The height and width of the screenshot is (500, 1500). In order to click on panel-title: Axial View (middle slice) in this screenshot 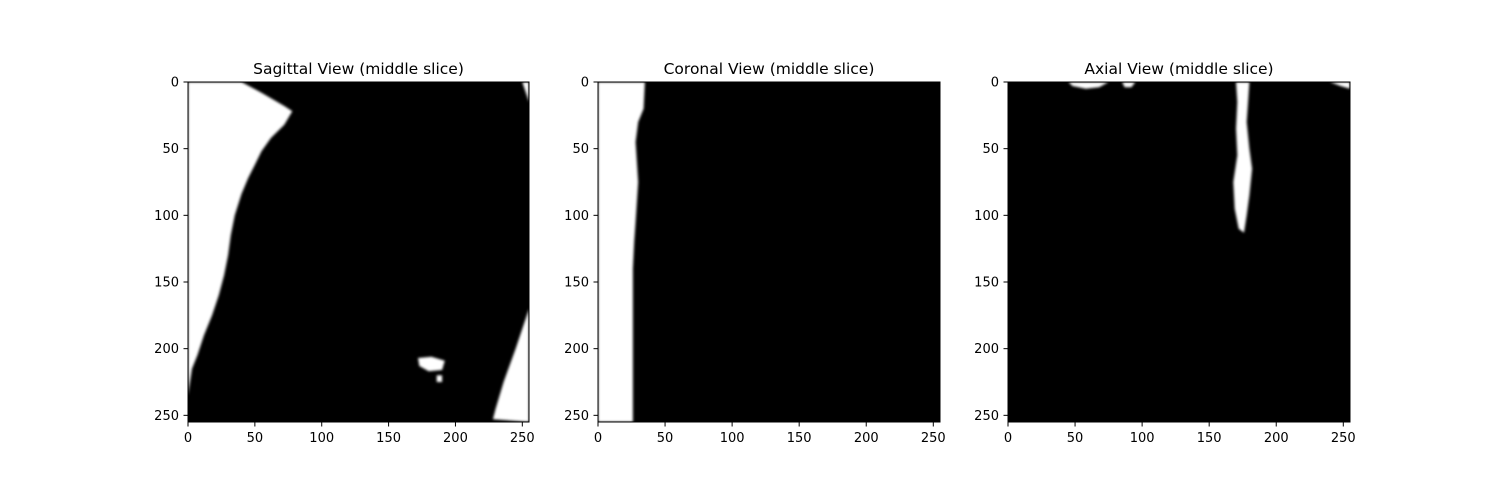, I will do `click(1178, 69)`.